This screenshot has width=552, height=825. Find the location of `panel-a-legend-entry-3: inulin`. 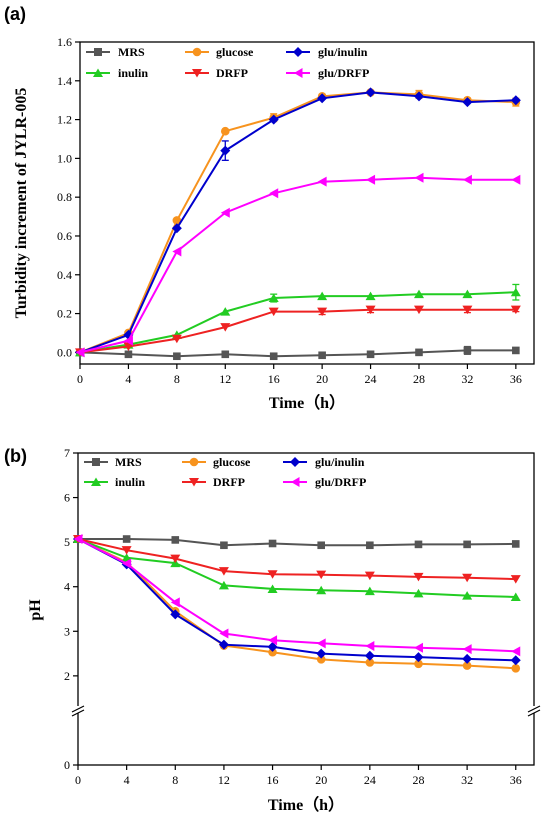

panel-a-legend-entry-3: inulin is located at coordinates (117, 73).